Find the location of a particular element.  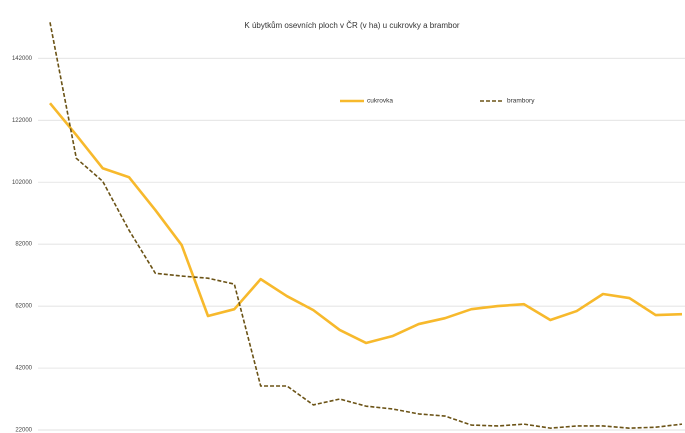

y-tick-label: 82000 is located at coordinates (23, 245).